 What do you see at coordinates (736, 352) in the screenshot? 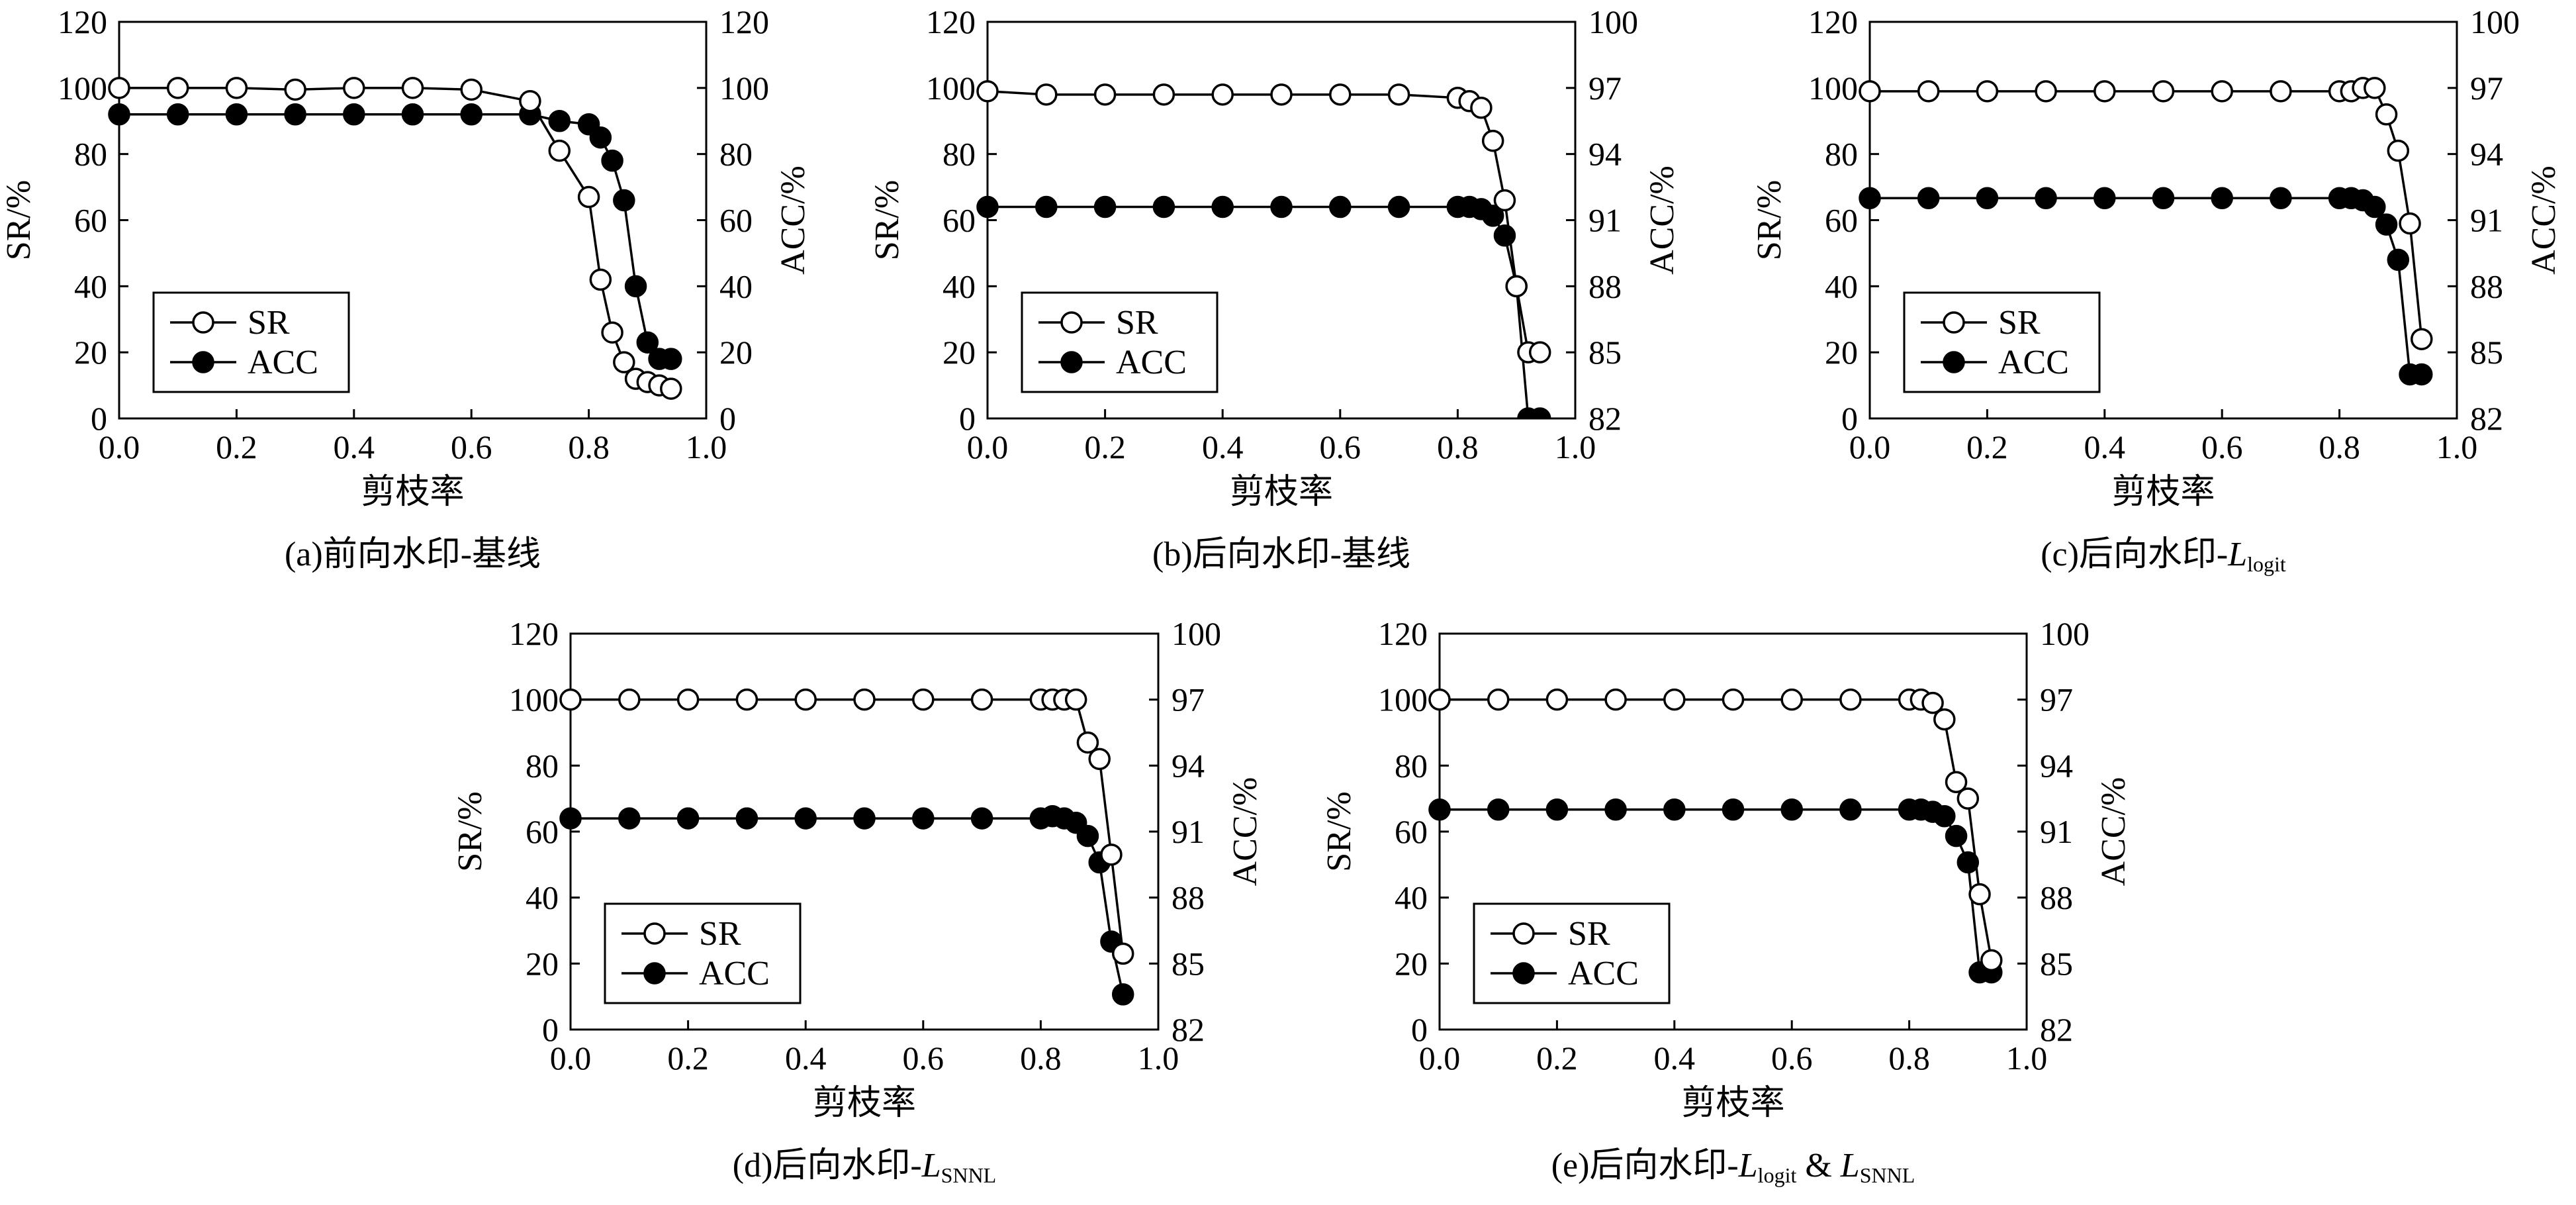
I see `y-right-tick-label: 20` at bounding box center [736, 352].